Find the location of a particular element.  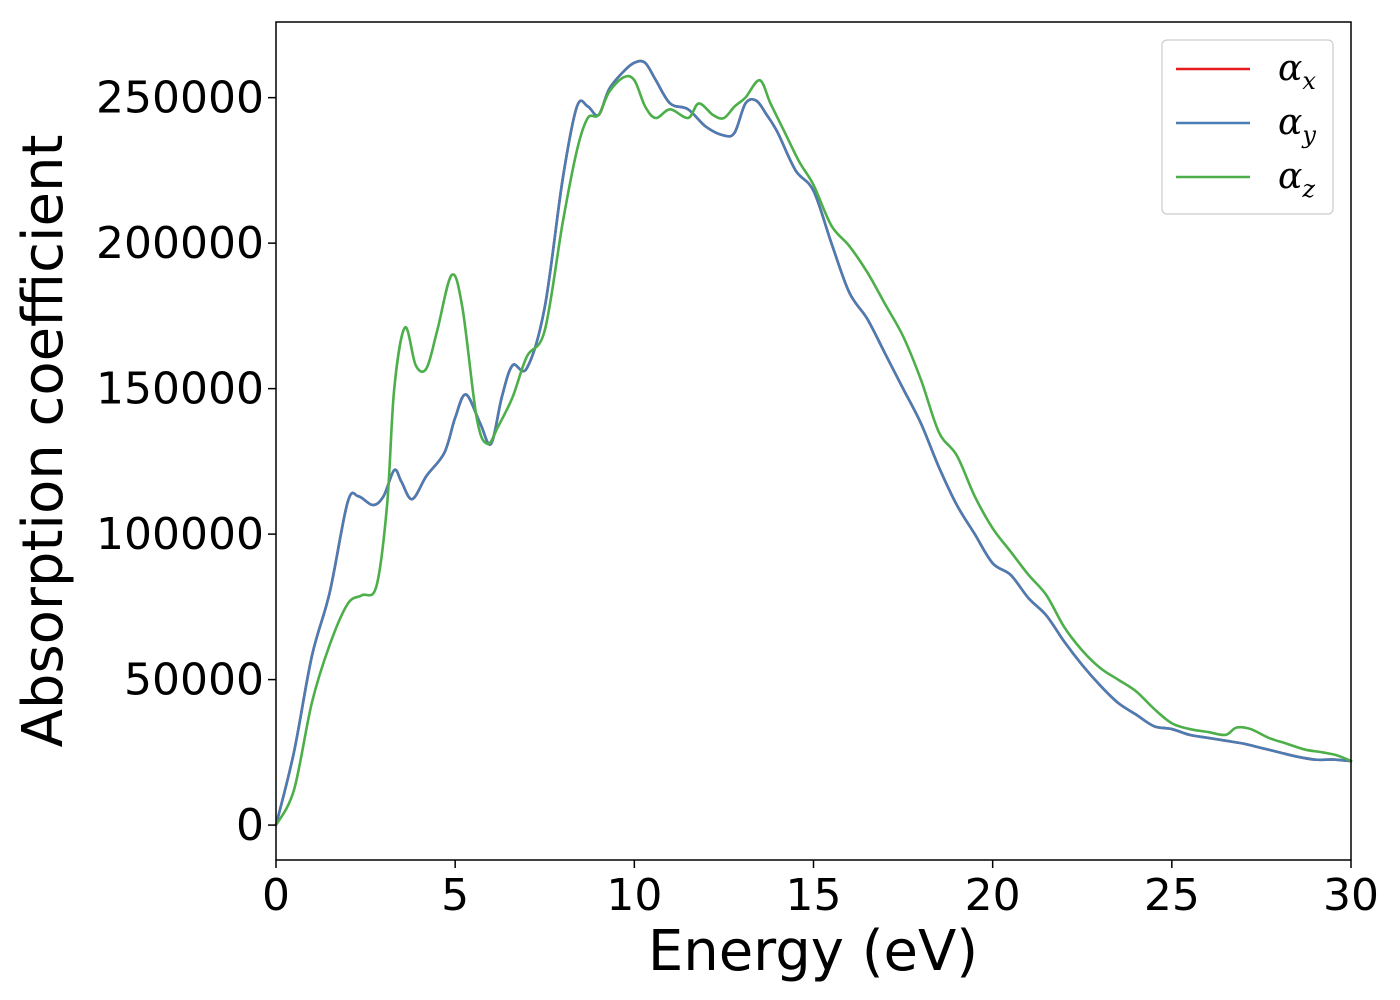

y-tick-label: 0 is located at coordinates (250, 825).